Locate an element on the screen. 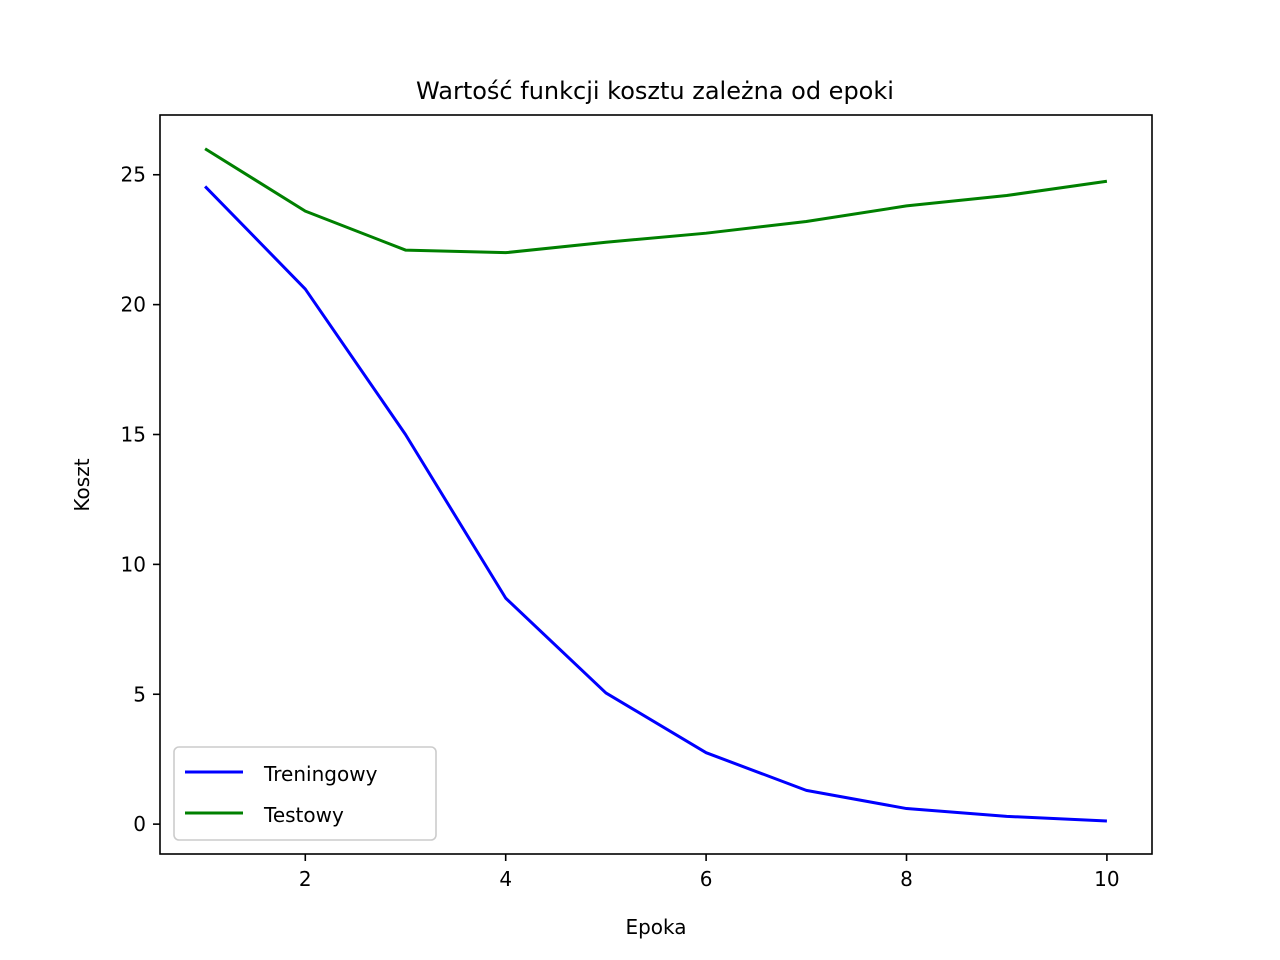  y-tick-label: 25 is located at coordinates (133, 175).